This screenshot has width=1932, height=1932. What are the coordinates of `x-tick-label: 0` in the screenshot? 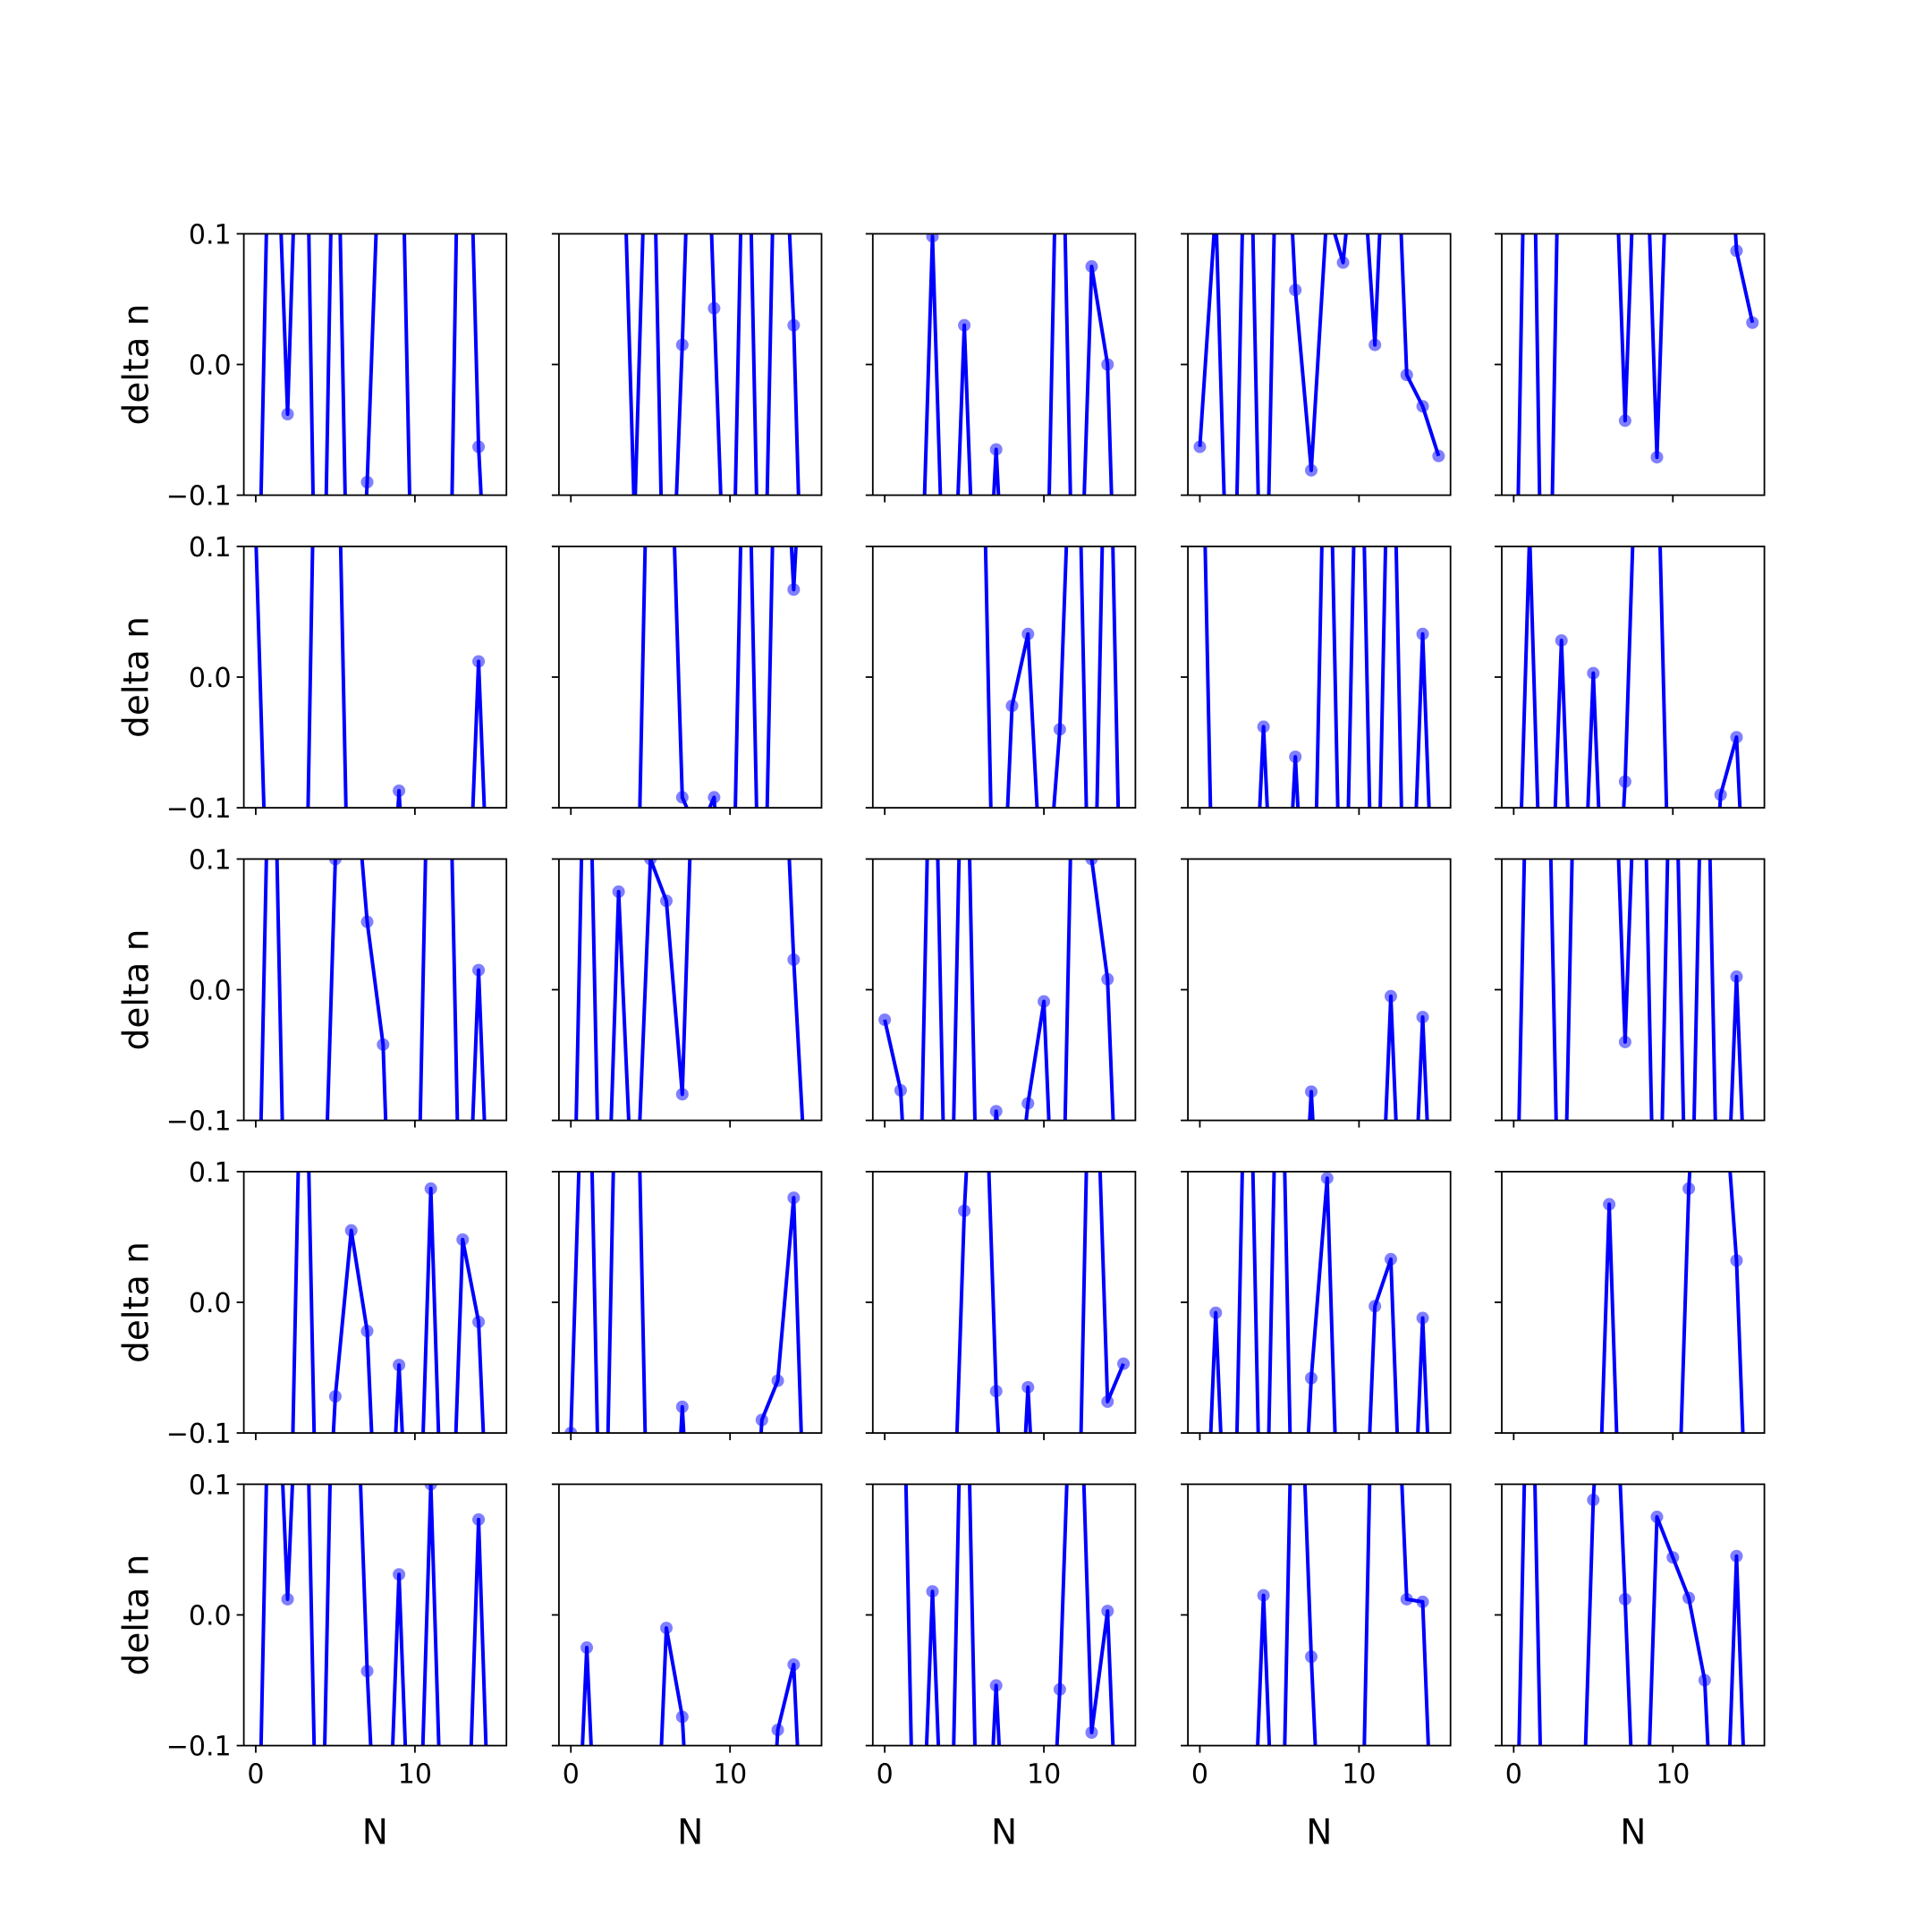 It's located at (571, 1775).